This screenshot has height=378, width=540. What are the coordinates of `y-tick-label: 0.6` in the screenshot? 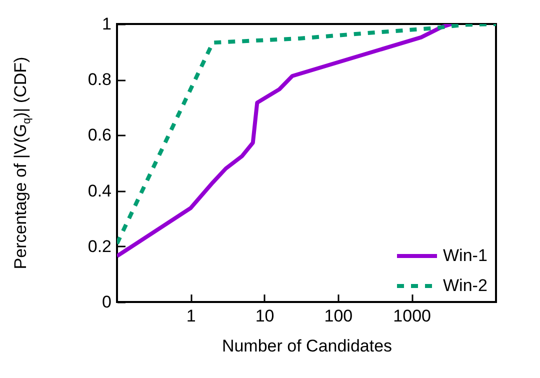 It's located at (100, 135).